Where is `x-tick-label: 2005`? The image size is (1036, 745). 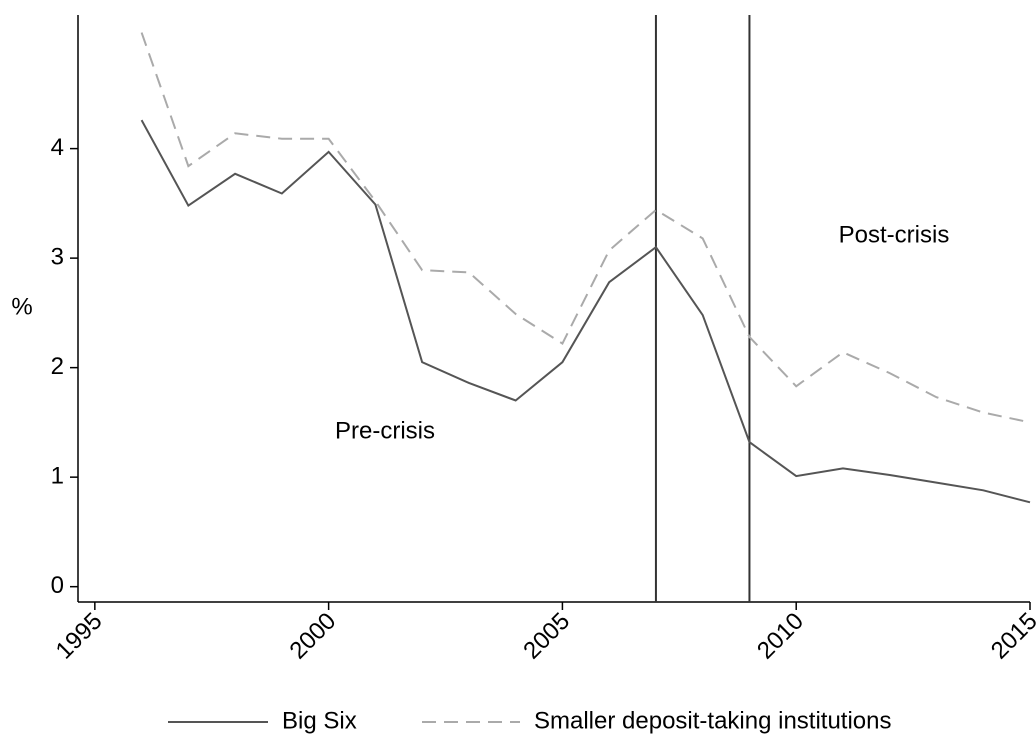 x-tick-label: 2005 is located at coordinates (546, 636).